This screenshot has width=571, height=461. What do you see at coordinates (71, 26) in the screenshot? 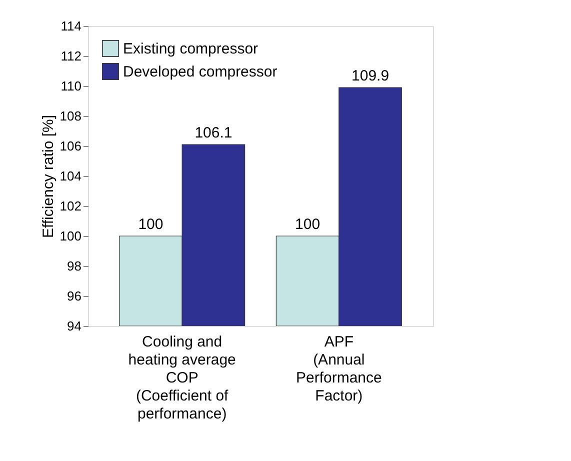
I see `y-tick-label: 114` at bounding box center [71, 26].